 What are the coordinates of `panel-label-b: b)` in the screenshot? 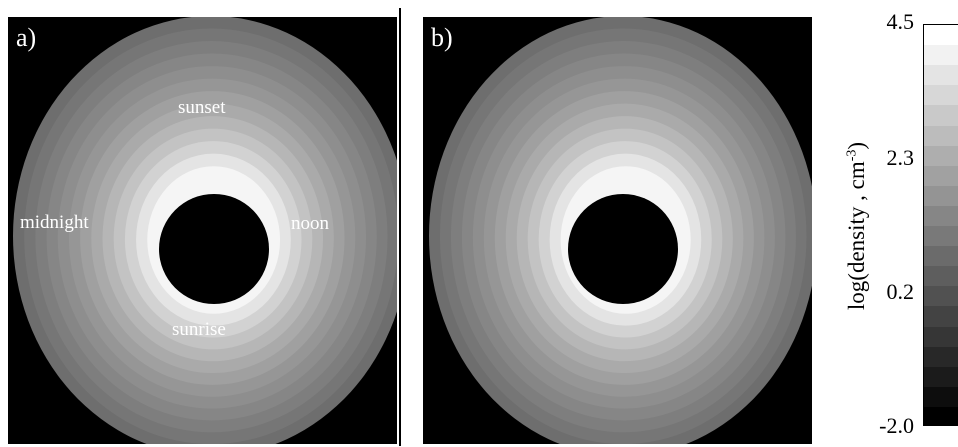 It's located at (442, 37).